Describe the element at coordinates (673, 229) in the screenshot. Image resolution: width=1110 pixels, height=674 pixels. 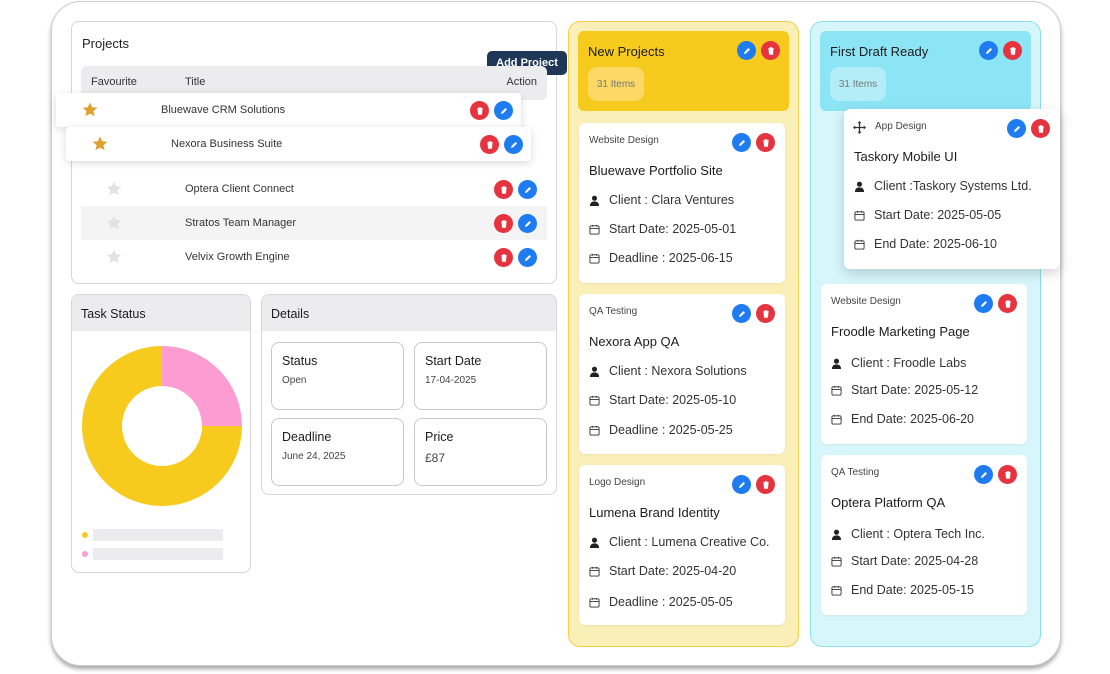
I see `card-start-date: Start Date: 2025-05-01` at that location.